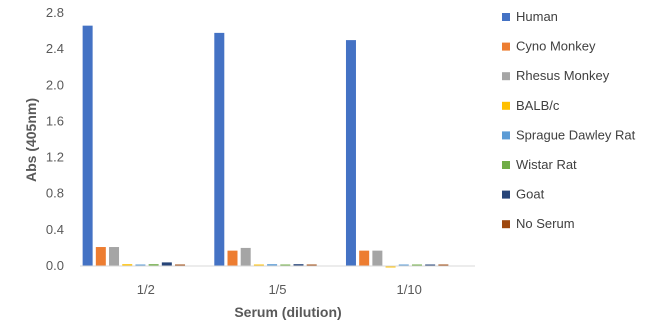 The width and height of the screenshot is (655, 324). I want to click on y-axis-ticks: 0.0 0.4 0.8 1.2 1.6 2.0 2.4 2.8, so click(55, 139).